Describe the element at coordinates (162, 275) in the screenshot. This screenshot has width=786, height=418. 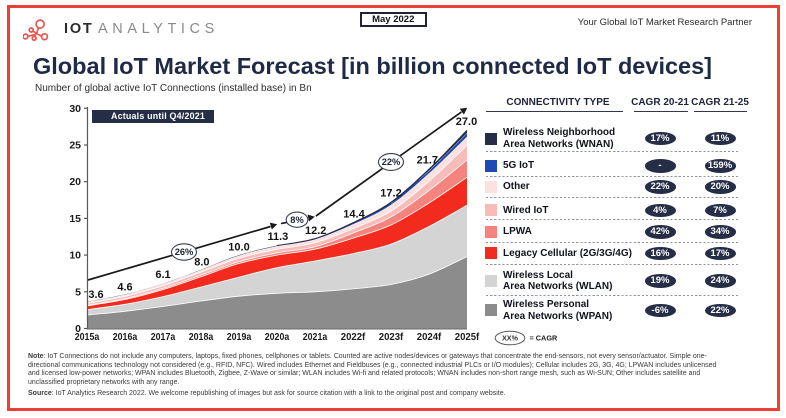
I see `svg-text: 6.1` at that location.